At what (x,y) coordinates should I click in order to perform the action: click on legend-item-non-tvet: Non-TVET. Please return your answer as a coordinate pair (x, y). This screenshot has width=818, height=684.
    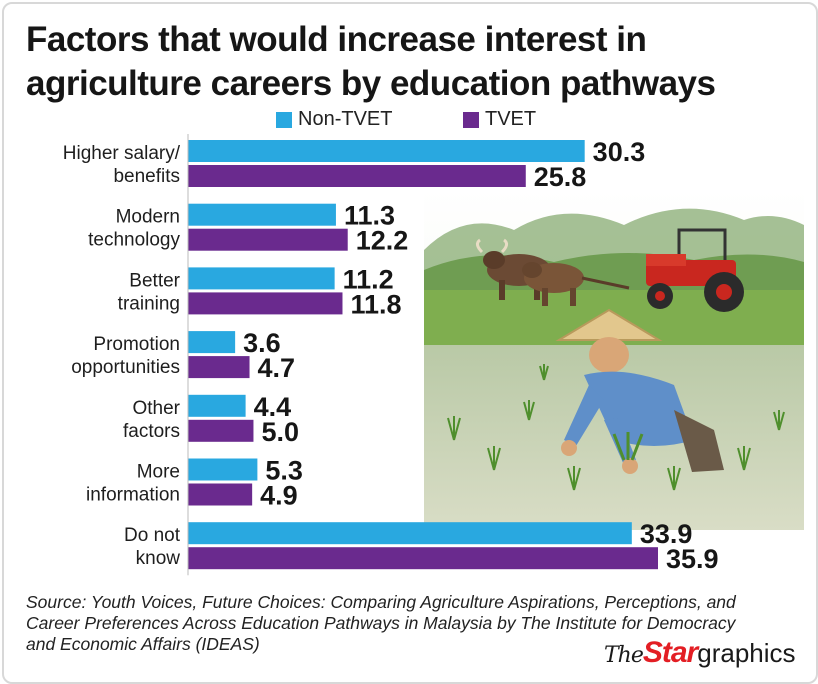
    Looking at the image, I should click on (334, 119).